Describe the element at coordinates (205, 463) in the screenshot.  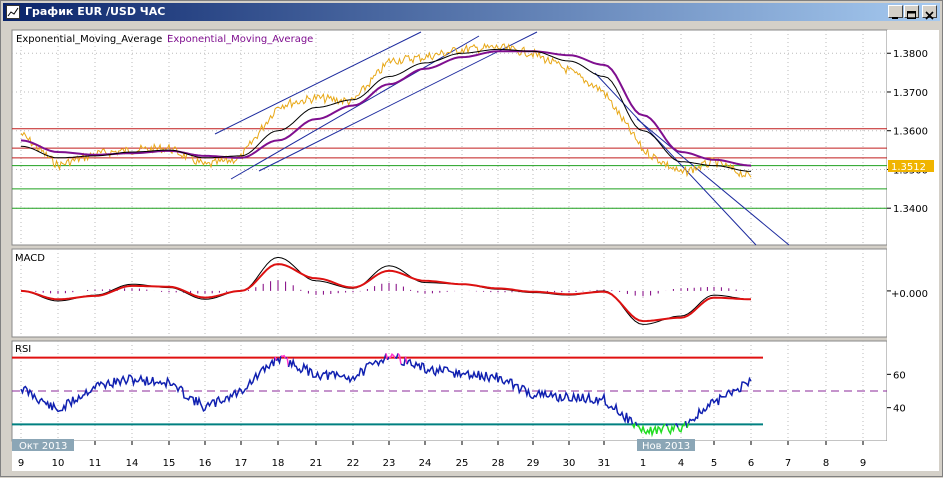
I see `x-tick-label: 16` at that location.